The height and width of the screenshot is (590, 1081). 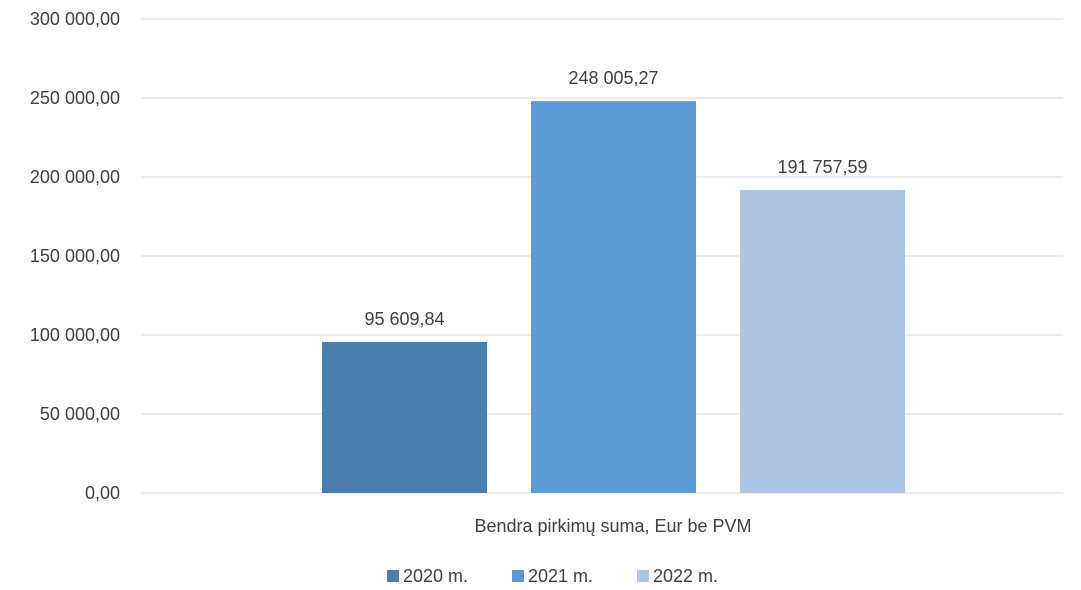 What do you see at coordinates (75, 19) in the screenshot?
I see `y-tick-label: 300 000,00` at bounding box center [75, 19].